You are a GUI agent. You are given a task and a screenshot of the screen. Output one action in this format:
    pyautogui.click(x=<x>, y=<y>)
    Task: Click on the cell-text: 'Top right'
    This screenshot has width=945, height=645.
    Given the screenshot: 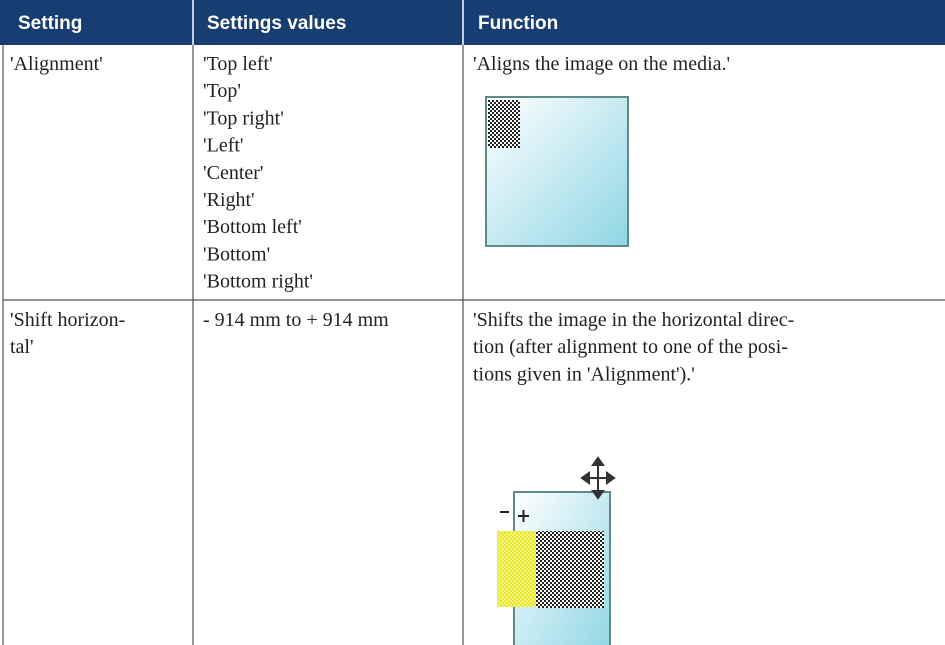 What is the action you would take?
    pyautogui.click(x=243, y=118)
    